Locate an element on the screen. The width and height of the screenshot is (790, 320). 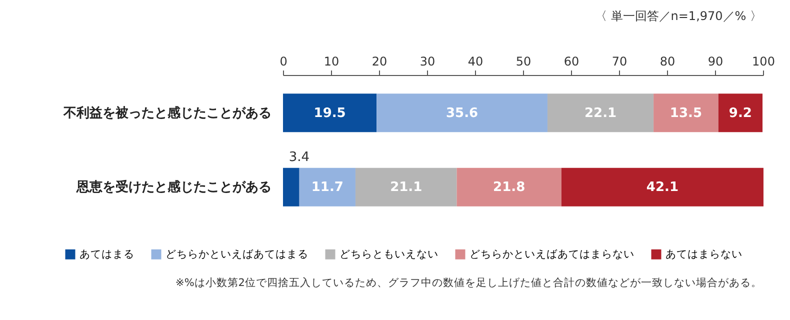
data-label: 21.8 is located at coordinates (509, 188).